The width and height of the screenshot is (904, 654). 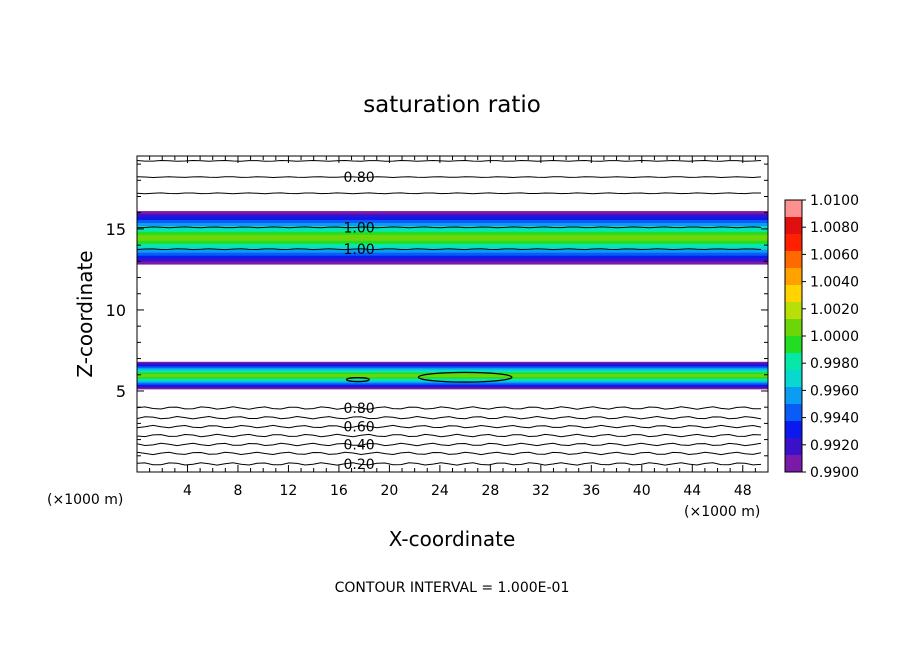 I want to click on x-tick-label: 48, so click(x=743, y=491).